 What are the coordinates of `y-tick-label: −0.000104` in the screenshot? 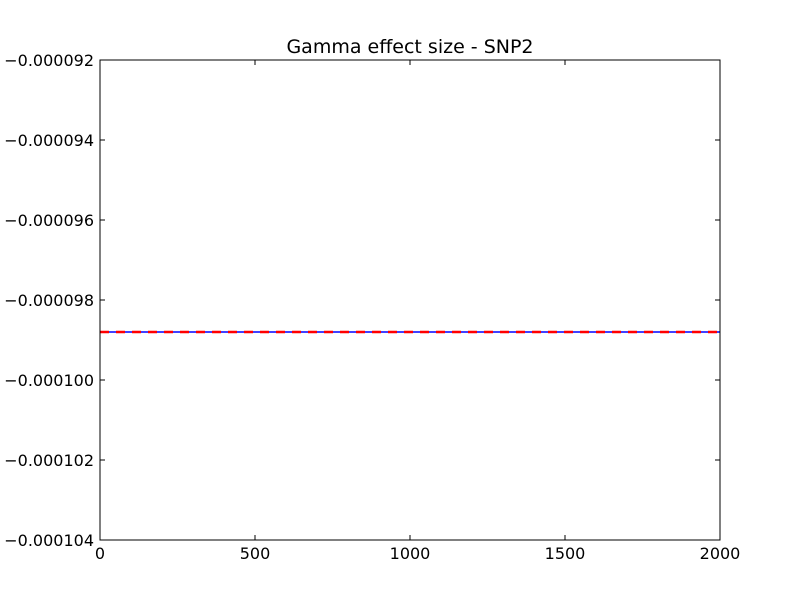 It's located at (49, 540).